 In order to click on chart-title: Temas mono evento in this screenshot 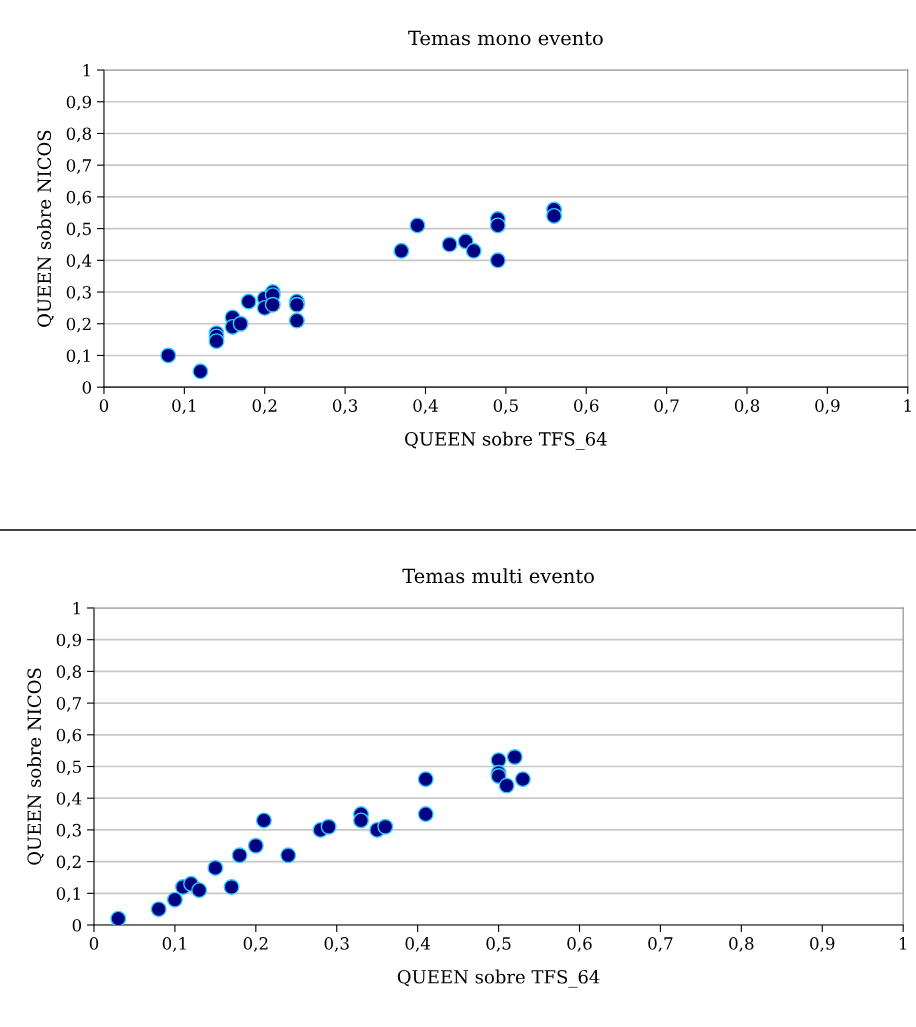, I will do `click(505, 38)`.